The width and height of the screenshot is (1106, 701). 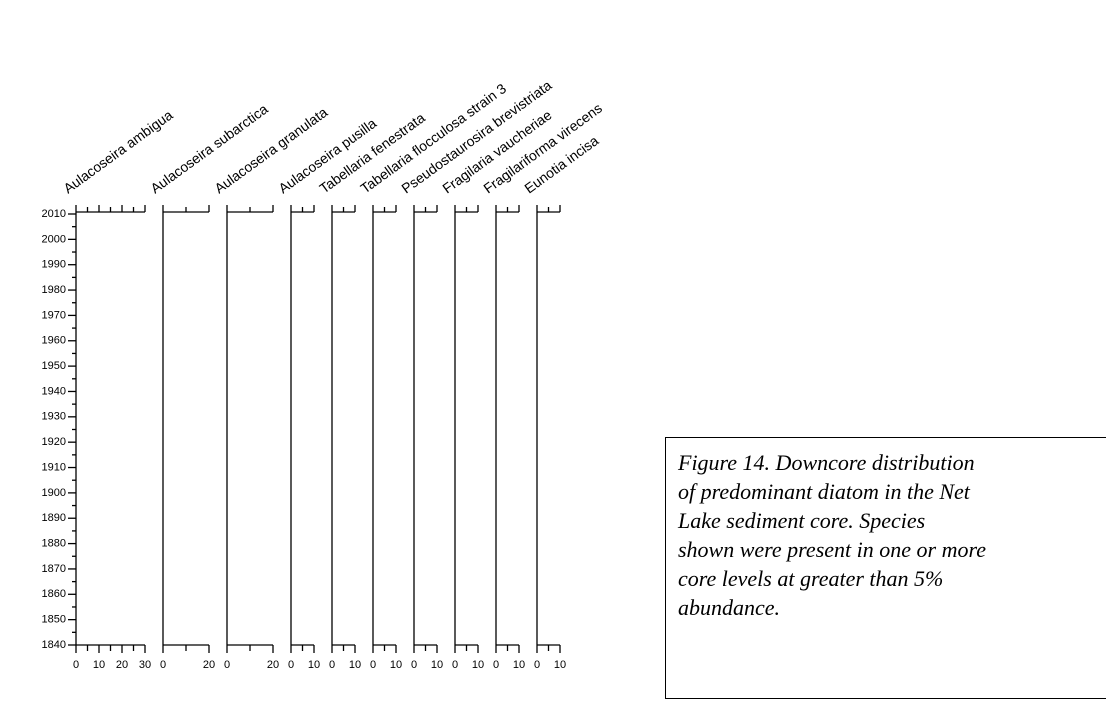 What do you see at coordinates (54, 417) in the screenshot?
I see `y-tick-label: 1930` at bounding box center [54, 417].